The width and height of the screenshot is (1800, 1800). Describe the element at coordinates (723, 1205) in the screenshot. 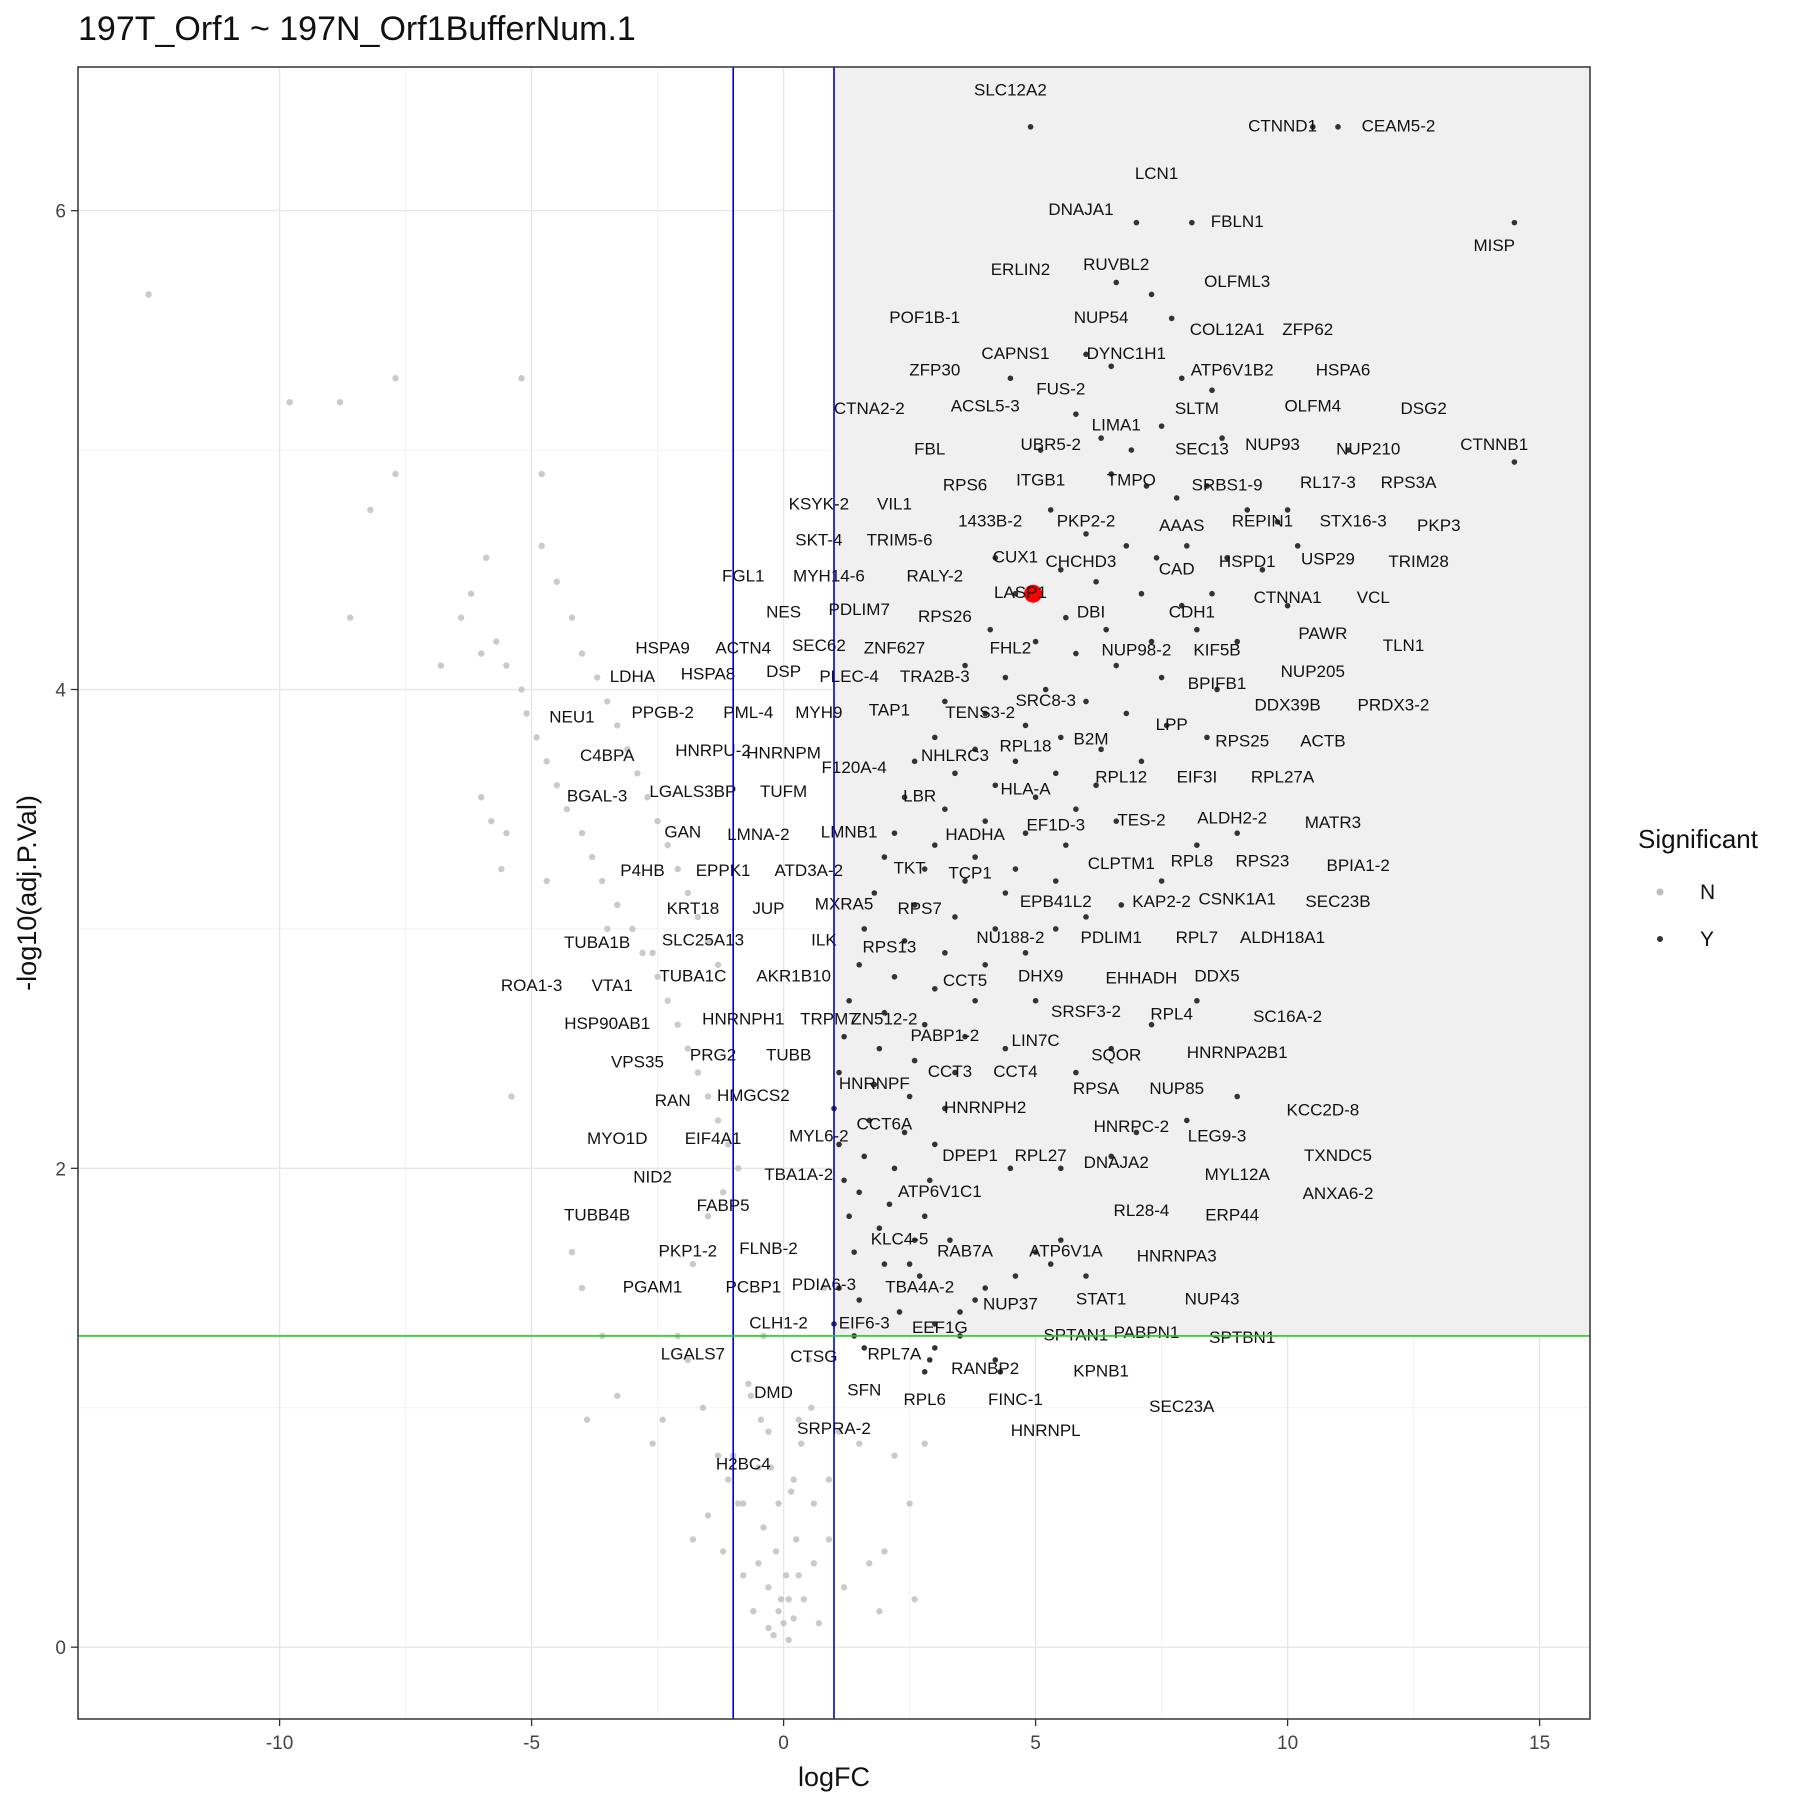

I see `gene-label: FABP5` at that location.